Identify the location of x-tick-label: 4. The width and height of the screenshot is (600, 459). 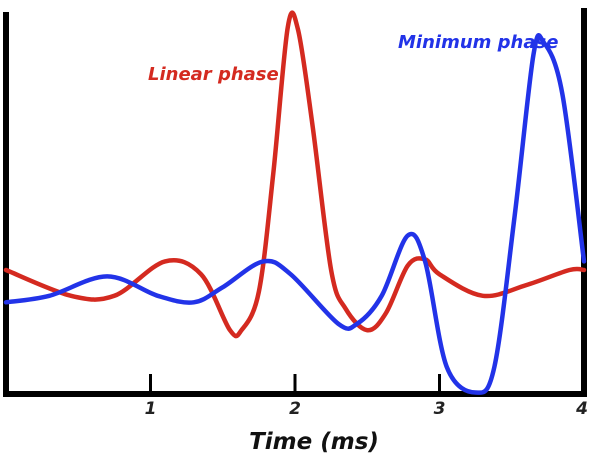
(581, 409).